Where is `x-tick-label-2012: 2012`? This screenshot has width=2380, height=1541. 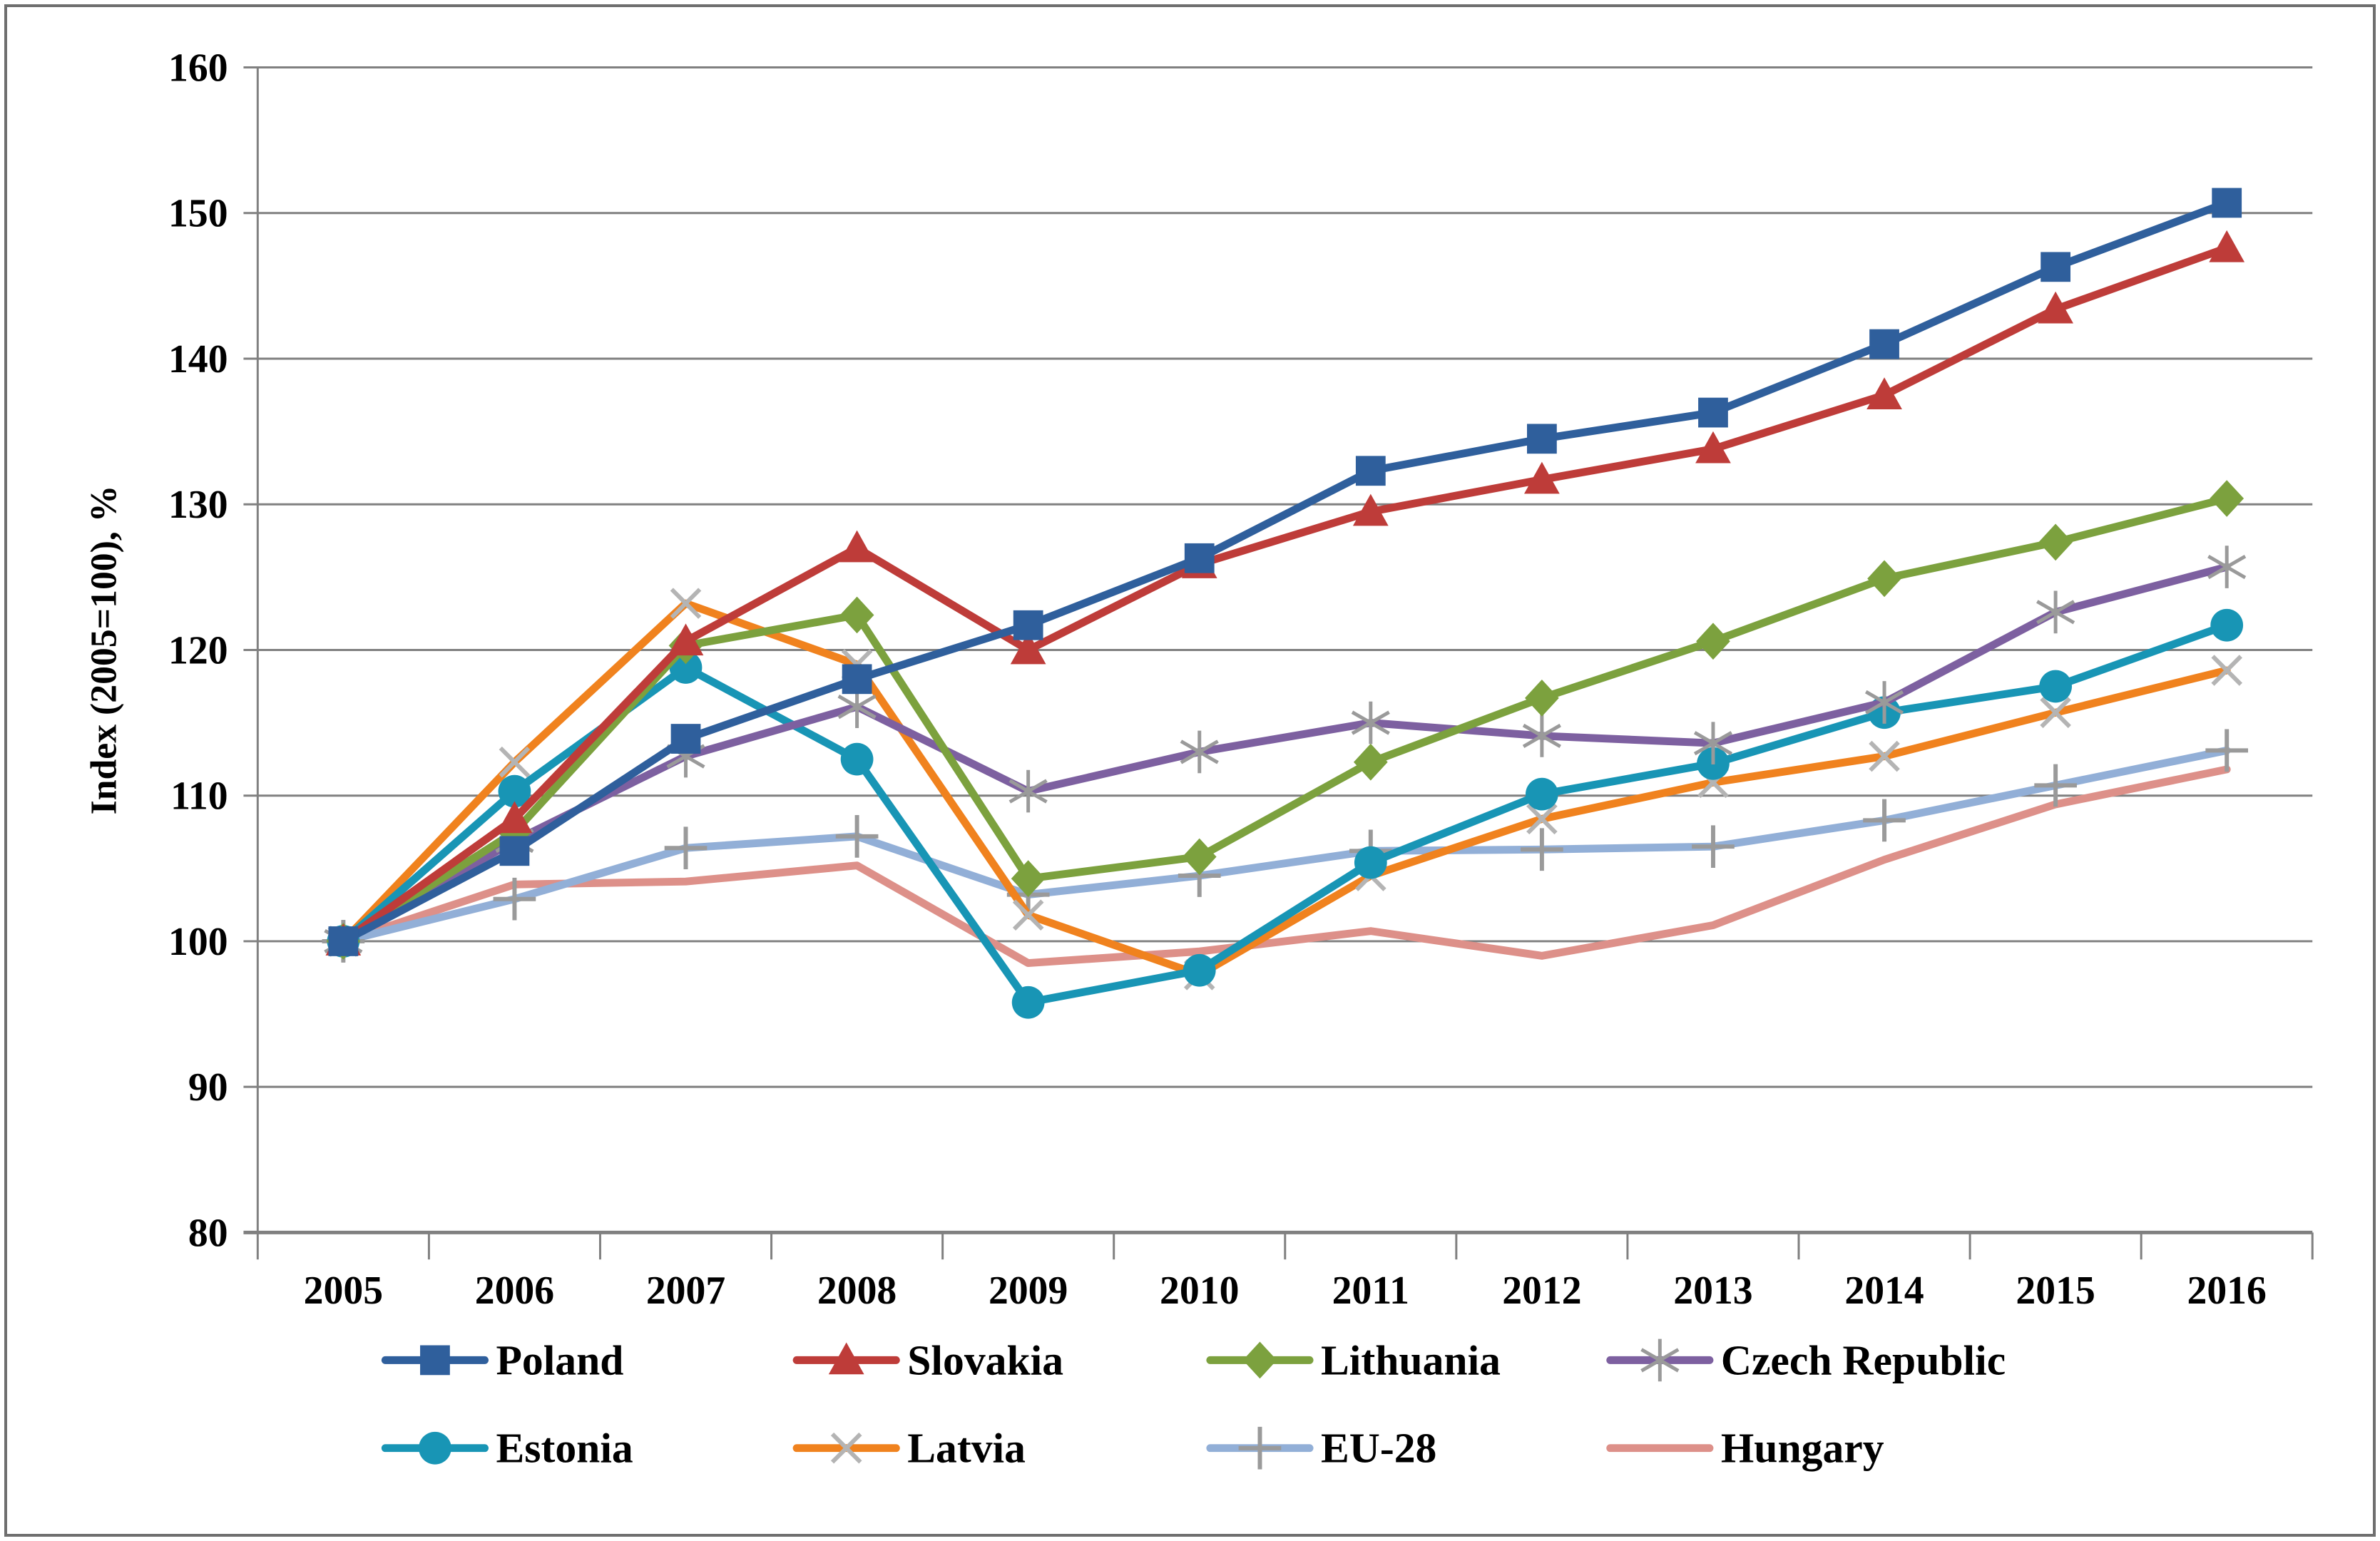
x-tick-label-2012: 2012 is located at coordinates (1541, 1291).